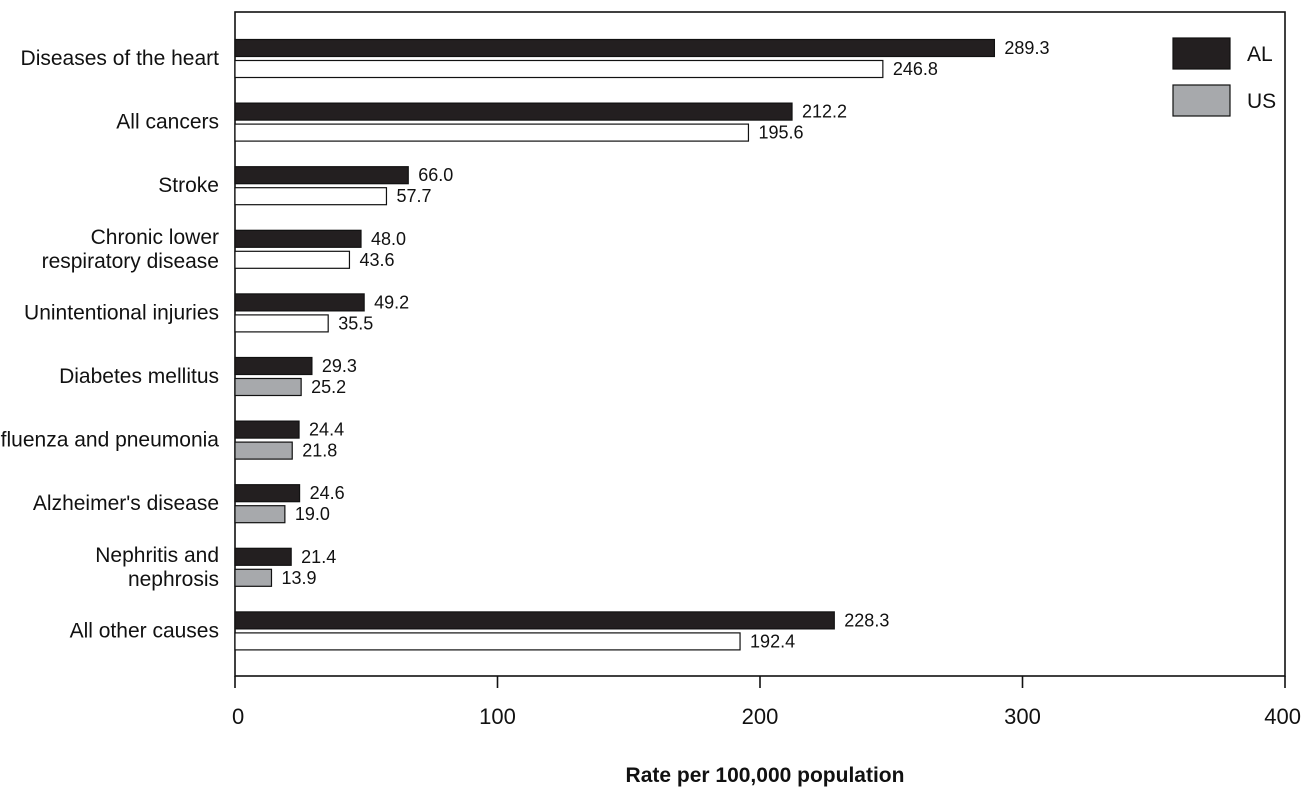 This screenshot has height=787, width=1303. Describe the element at coordinates (497, 716) in the screenshot. I see `x-tick-label: 100` at that location.